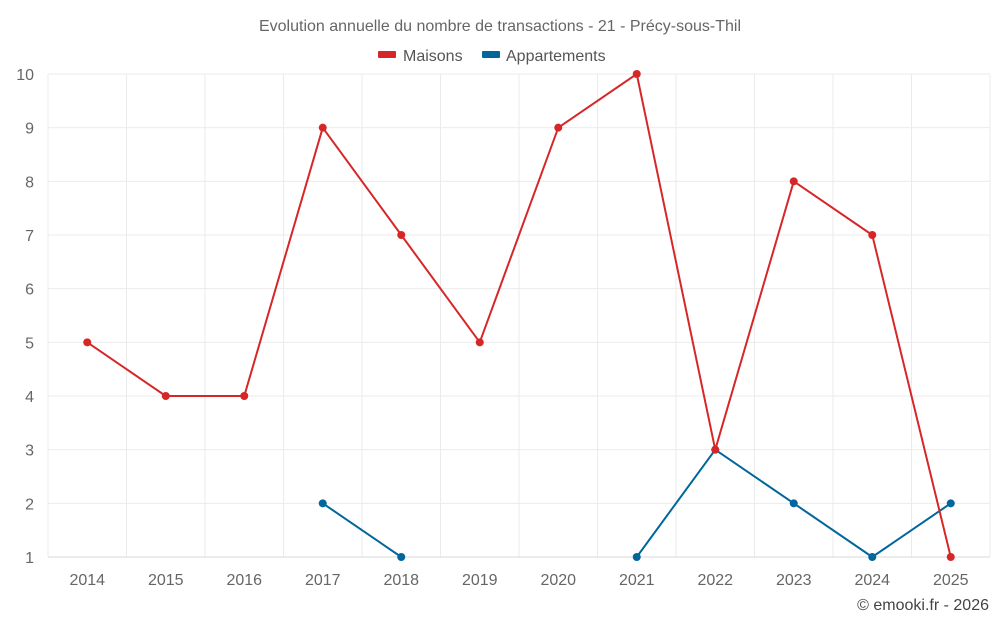 Image resolution: width=1000 pixels, height=625 pixels. Describe the element at coordinates (29, 397) in the screenshot. I see `y-tick-label: 4` at that location.